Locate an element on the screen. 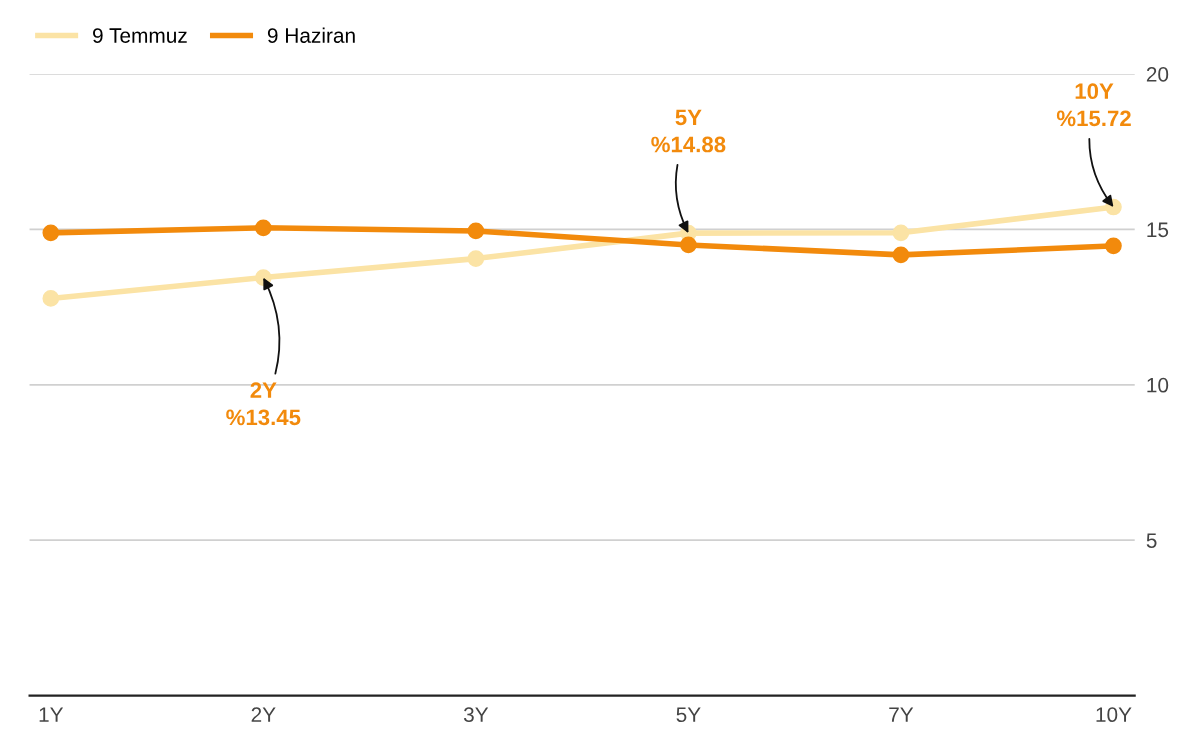 The width and height of the screenshot is (1182, 740). x-tick-label: 10Y is located at coordinates (1114, 715).